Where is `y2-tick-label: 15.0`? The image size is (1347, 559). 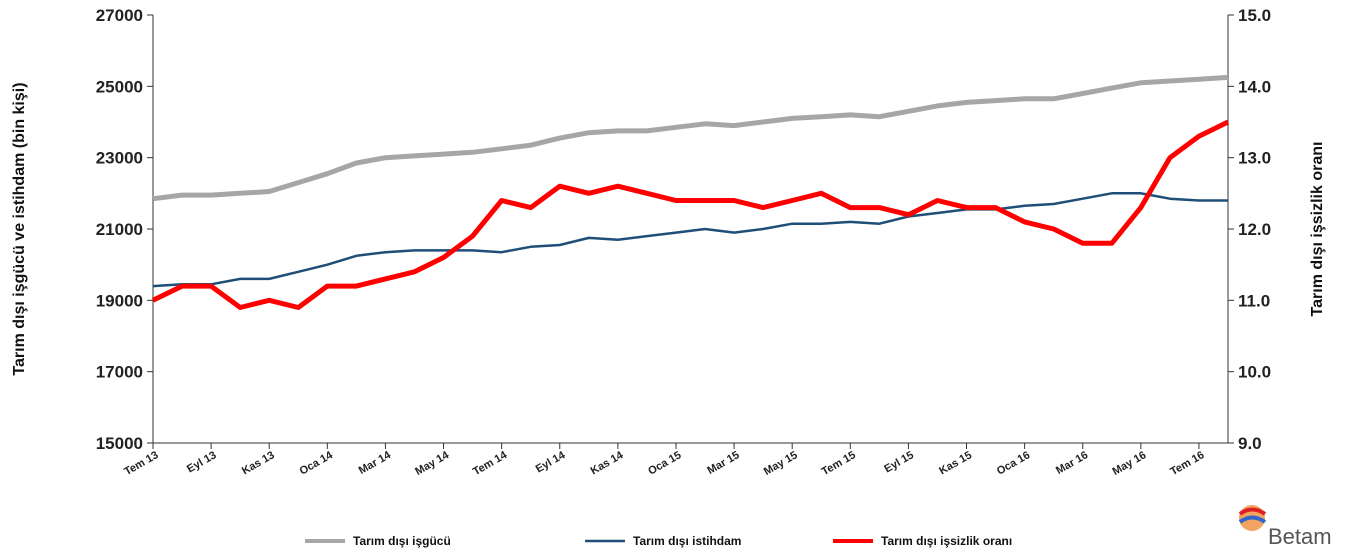
y2-tick-label: 15.0 is located at coordinates (1254, 15).